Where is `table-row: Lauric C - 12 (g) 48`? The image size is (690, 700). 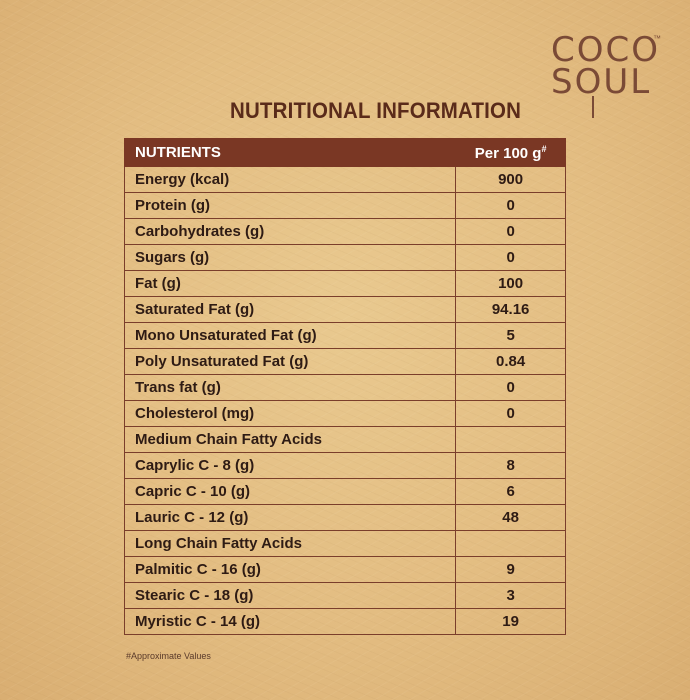 table-row: Lauric C - 12 (g) 48 is located at coordinates (344, 517).